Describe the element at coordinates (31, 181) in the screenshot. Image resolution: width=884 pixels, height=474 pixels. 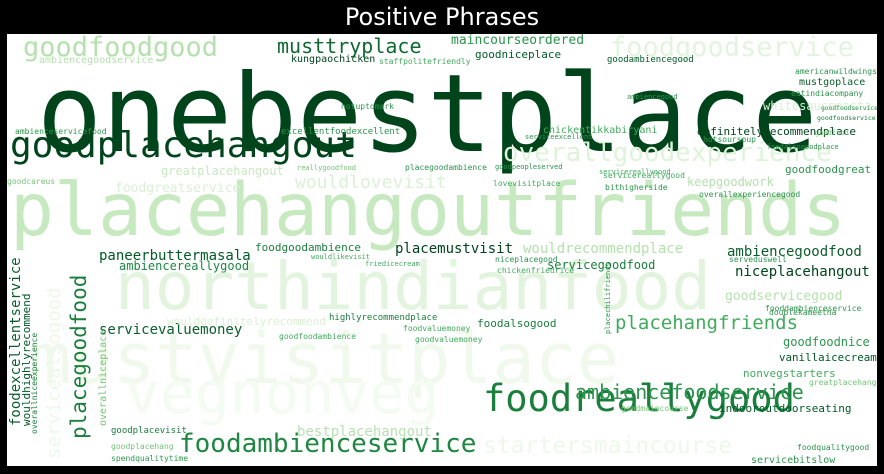
I see `word-goodcareus: goodcareus` at that location.